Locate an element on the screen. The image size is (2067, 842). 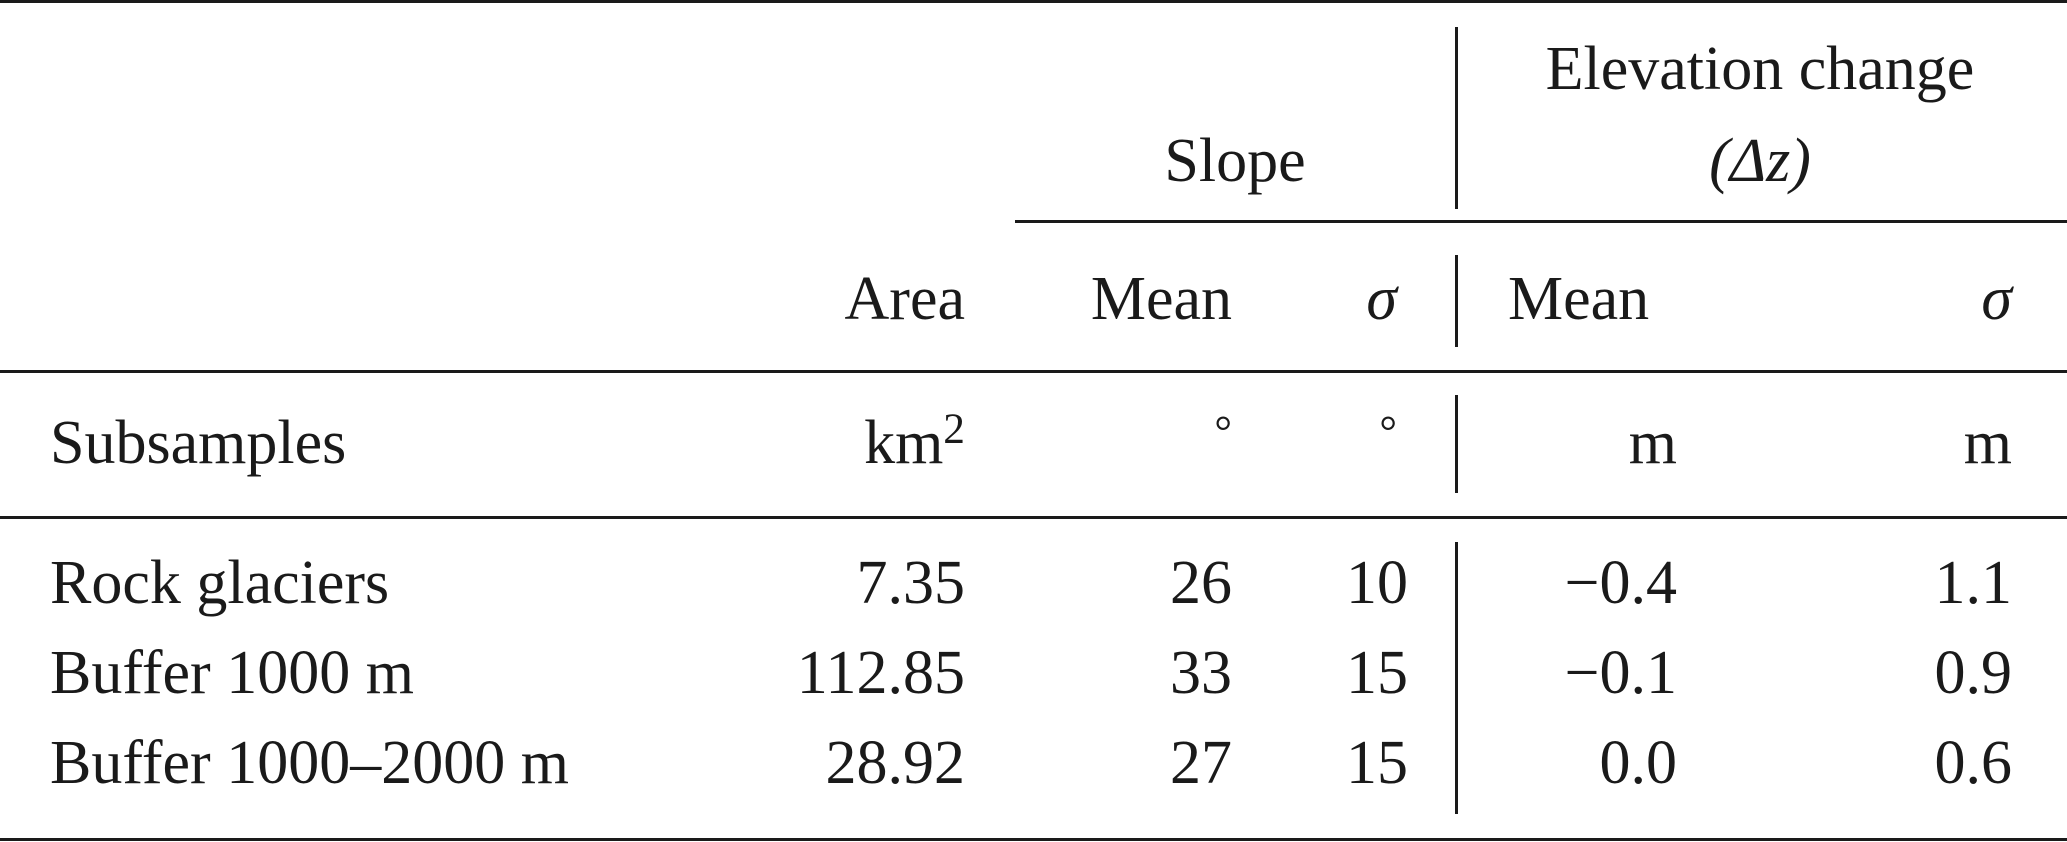
col-header-slope-mean: Mean is located at coordinates (1161, 299).